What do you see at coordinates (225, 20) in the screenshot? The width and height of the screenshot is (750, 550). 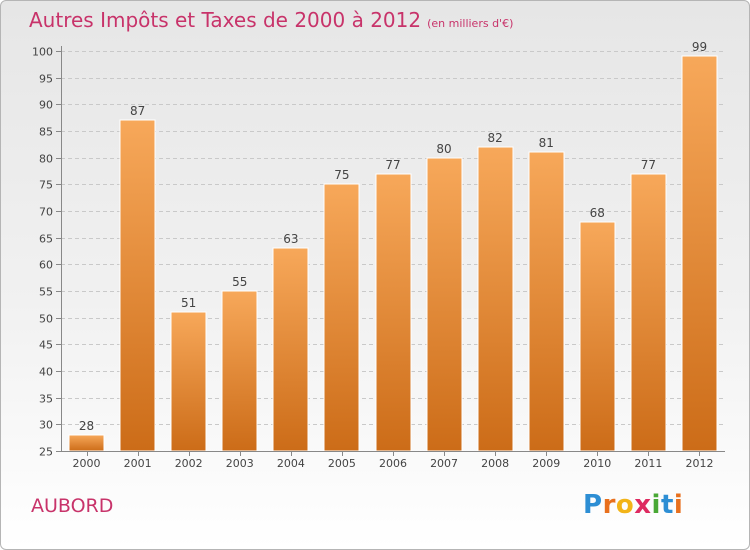 I see `chart-title-text: Autres Impôts et Taxes de 2000 à 2012` at bounding box center [225, 20].